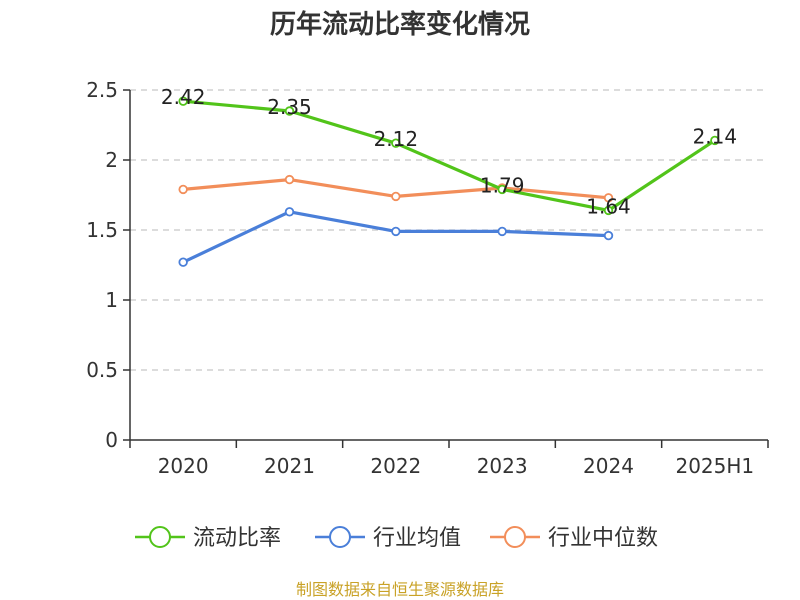 The image size is (800, 600). I want to click on x-tick-label: 2025H1, so click(714, 466).